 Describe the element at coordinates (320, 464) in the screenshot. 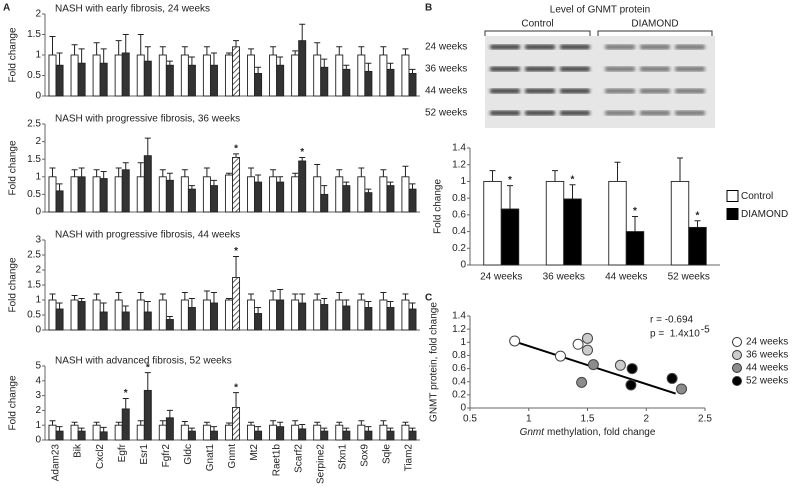

I see `x-tick-label: Serpine2` at that location.